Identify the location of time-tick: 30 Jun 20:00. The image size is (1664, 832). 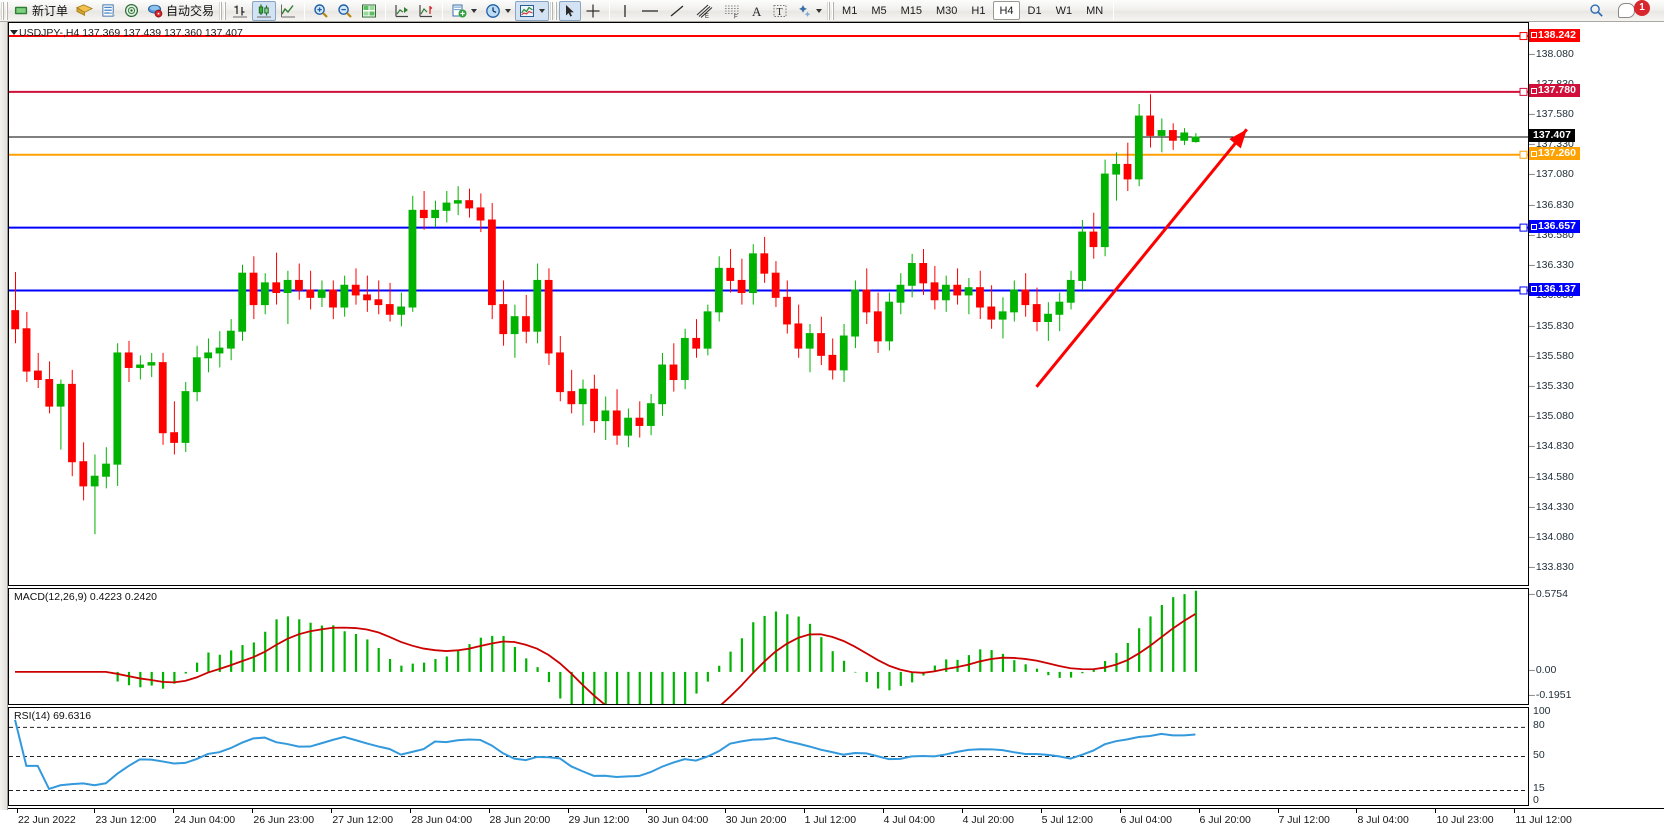
(755, 817).